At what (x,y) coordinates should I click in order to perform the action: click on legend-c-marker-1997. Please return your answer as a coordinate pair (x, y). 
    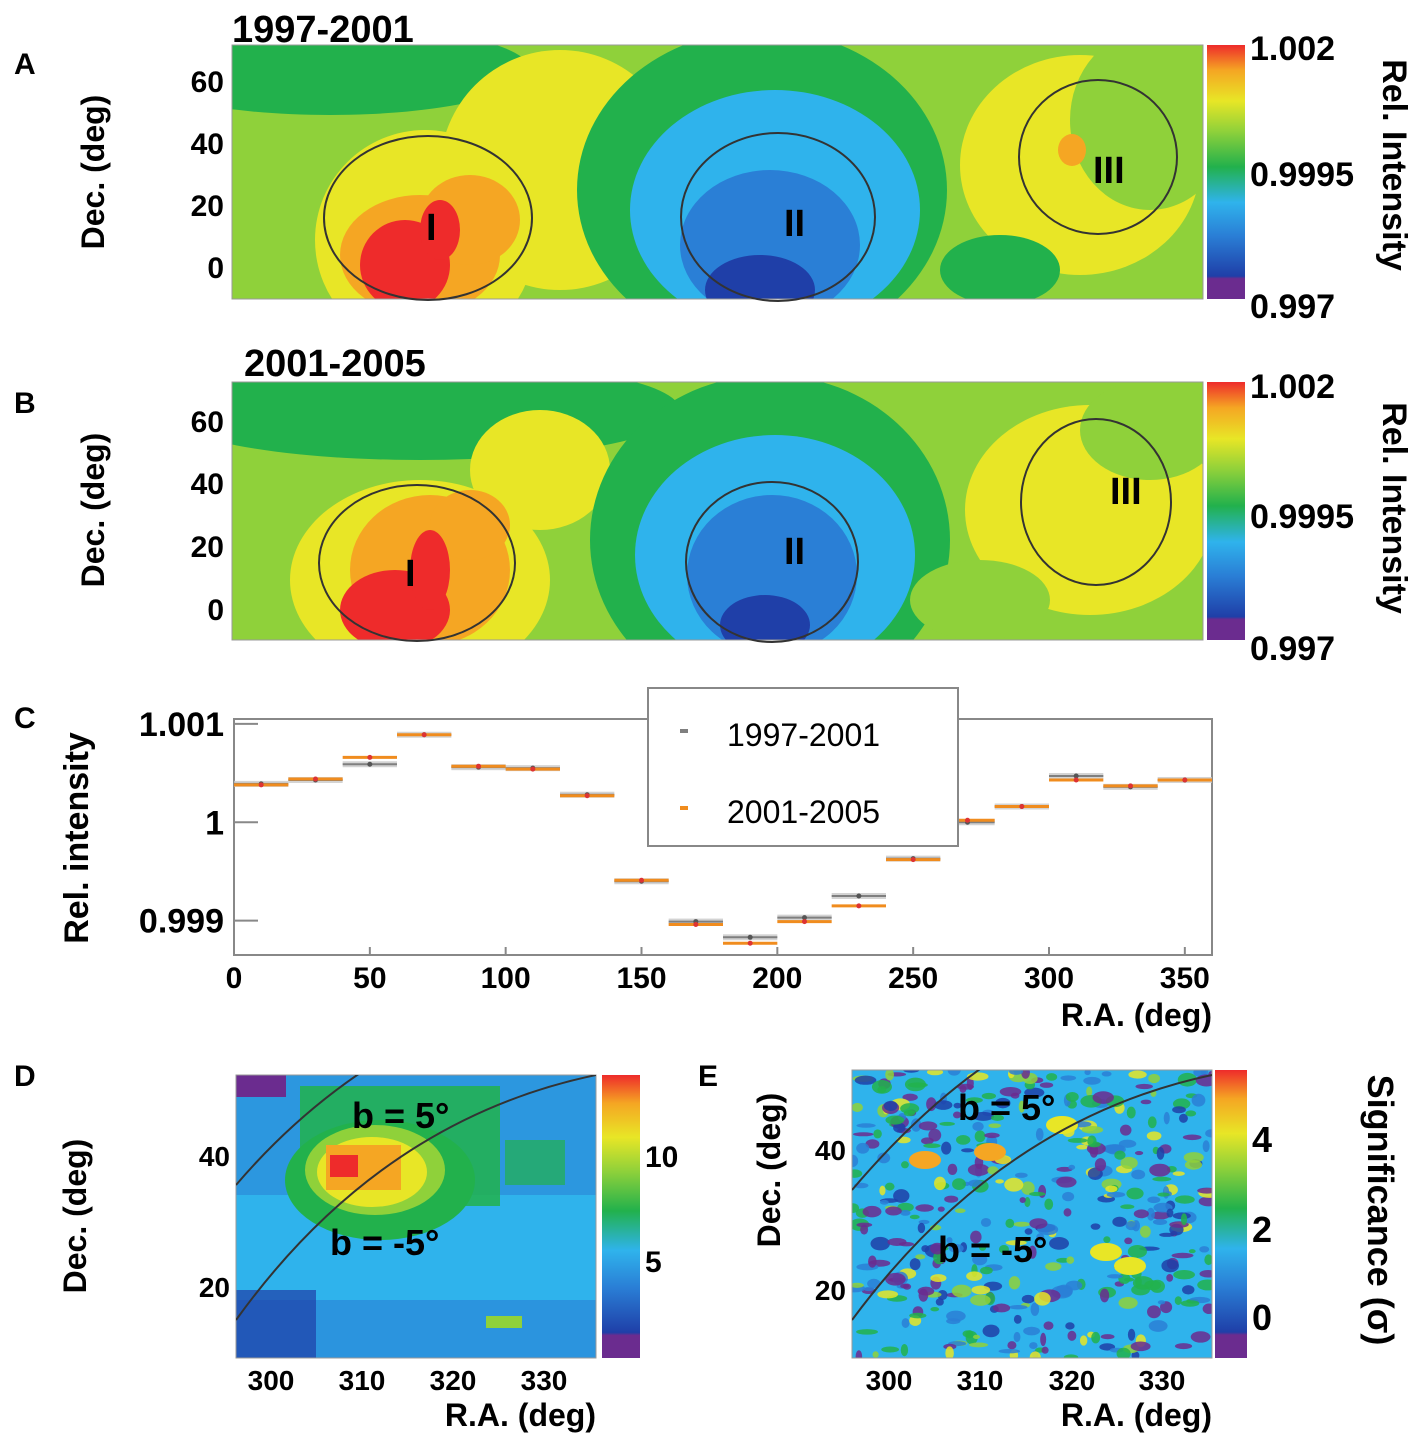
    Looking at the image, I should click on (684, 731).